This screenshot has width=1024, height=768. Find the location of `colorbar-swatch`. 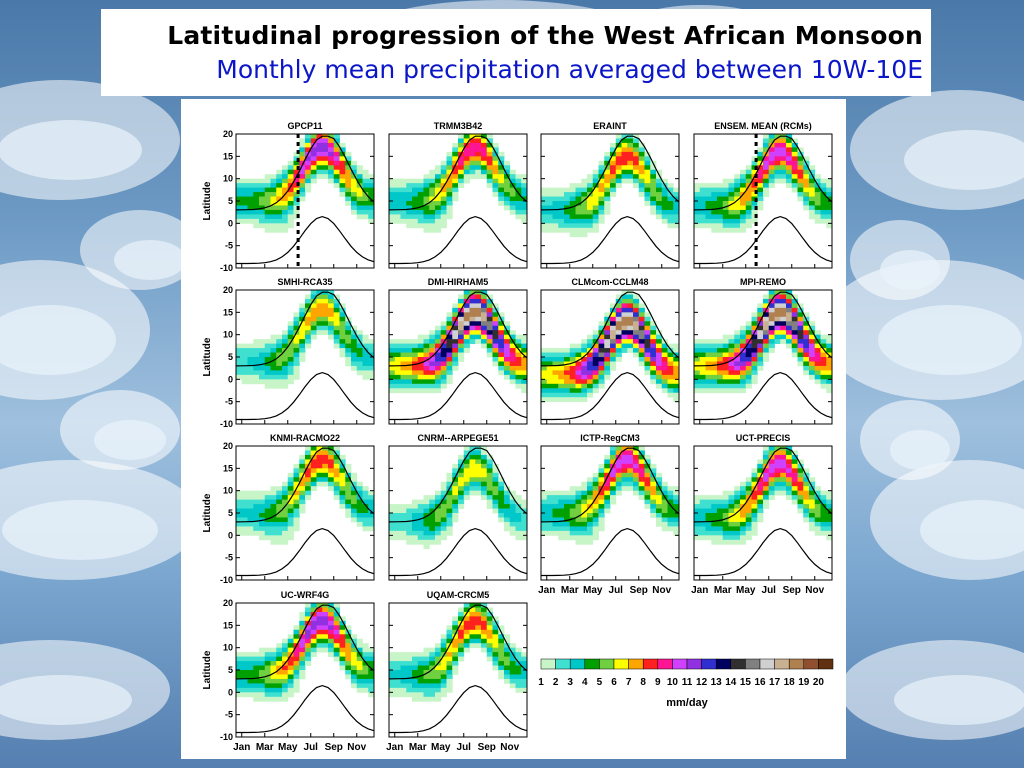

colorbar-swatch is located at coordinates (826, 664).